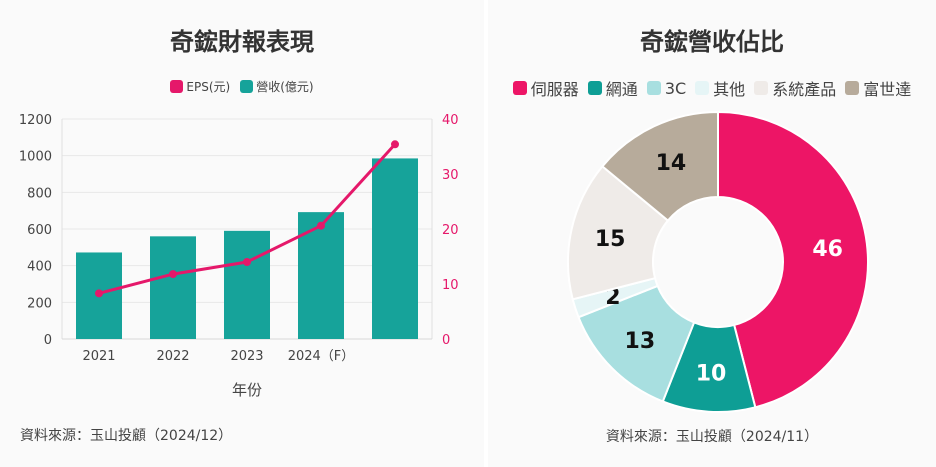 The height and width of the screenshot is (467, 936). Describe the element at coordinates (675, 88) in the screenshot. I see `legend-label: 3C` at that location.